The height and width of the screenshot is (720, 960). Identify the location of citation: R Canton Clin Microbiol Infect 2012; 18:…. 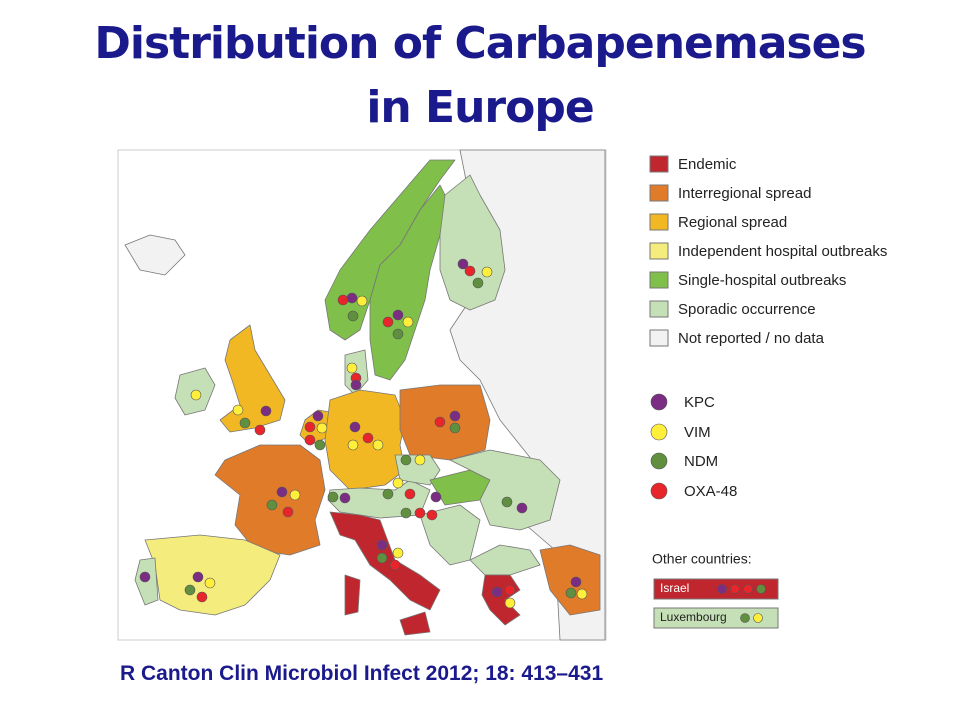
(362, 673).